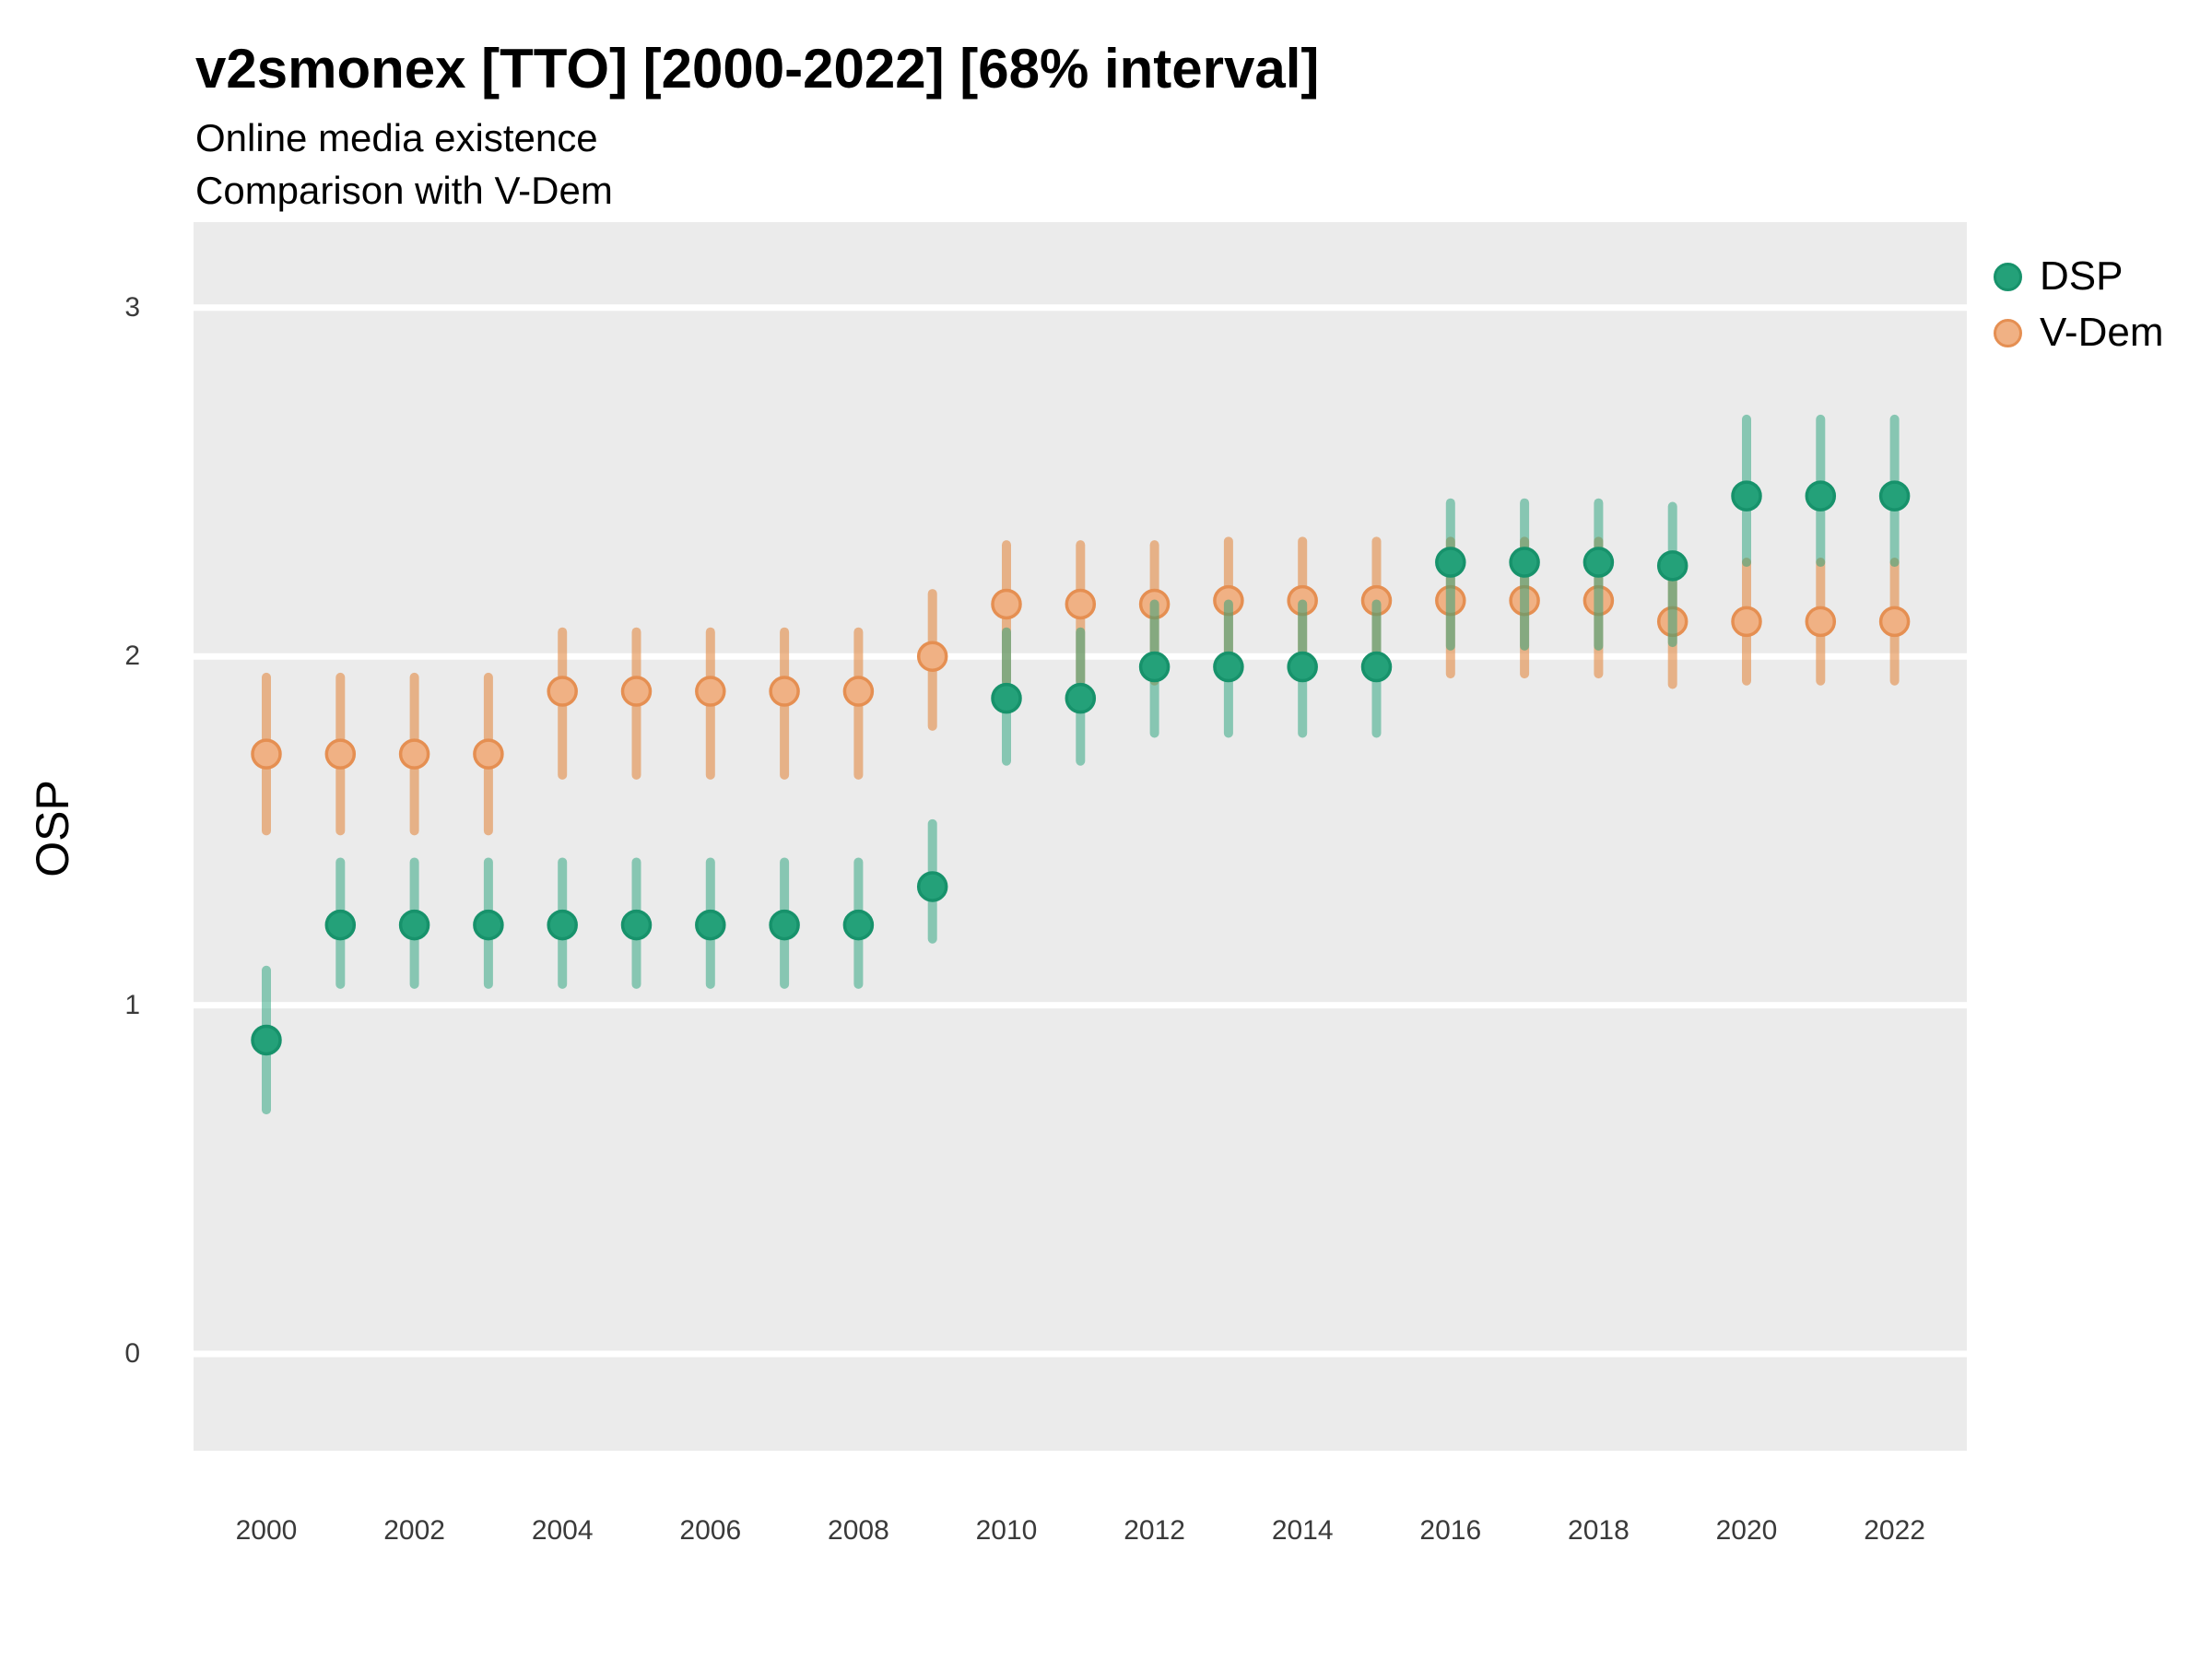 This screenshot has width=2212, height=1659. Describe the element at coordinates (858, 1530) in the screenshot. I see `x-tick-label-2008: 2008` at that location.